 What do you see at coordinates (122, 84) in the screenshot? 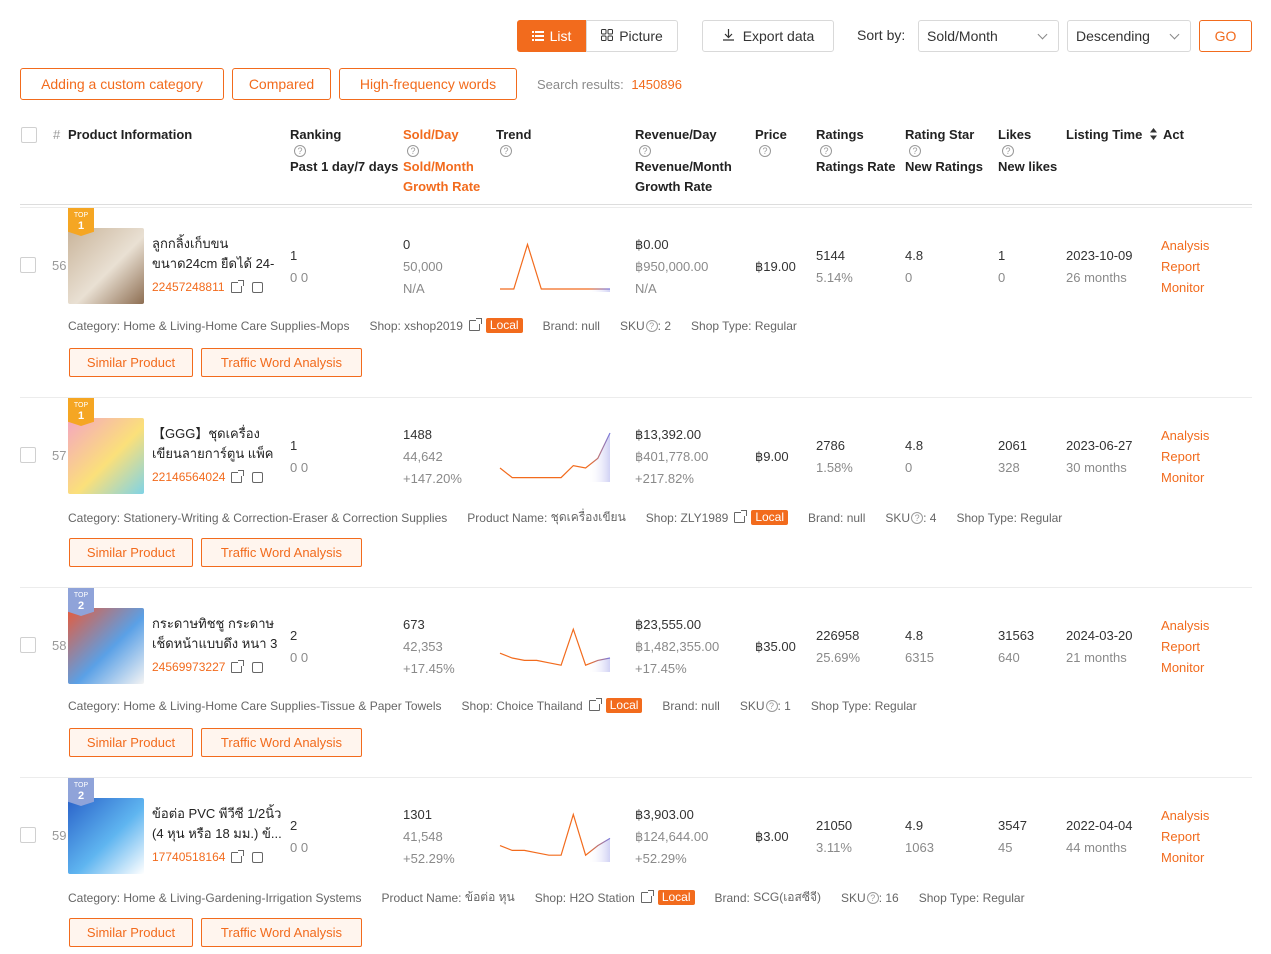
I see `add-custom-category-button: Adding a custom category` at bounding box center [122, 84].